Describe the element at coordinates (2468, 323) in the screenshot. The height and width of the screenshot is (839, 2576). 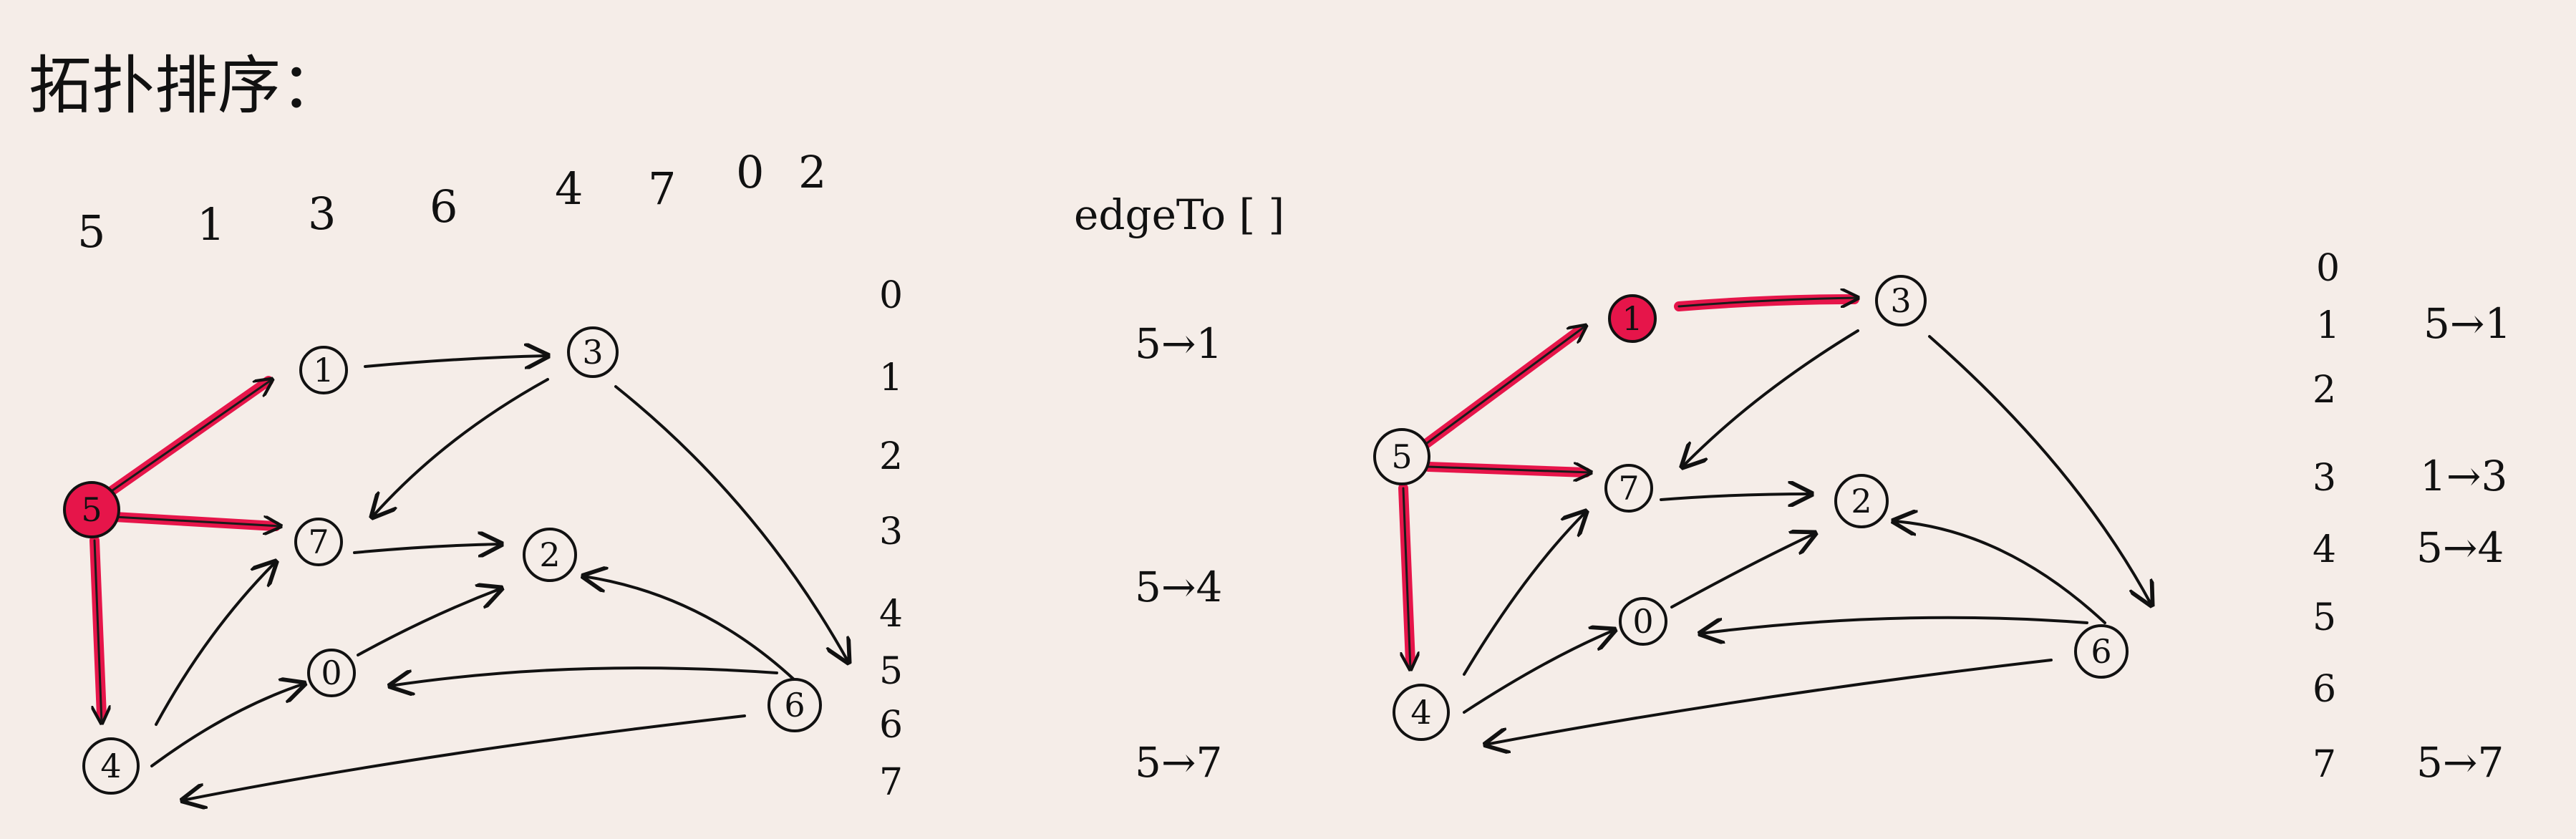
I see `edgeto-value: 5→1` at that location.